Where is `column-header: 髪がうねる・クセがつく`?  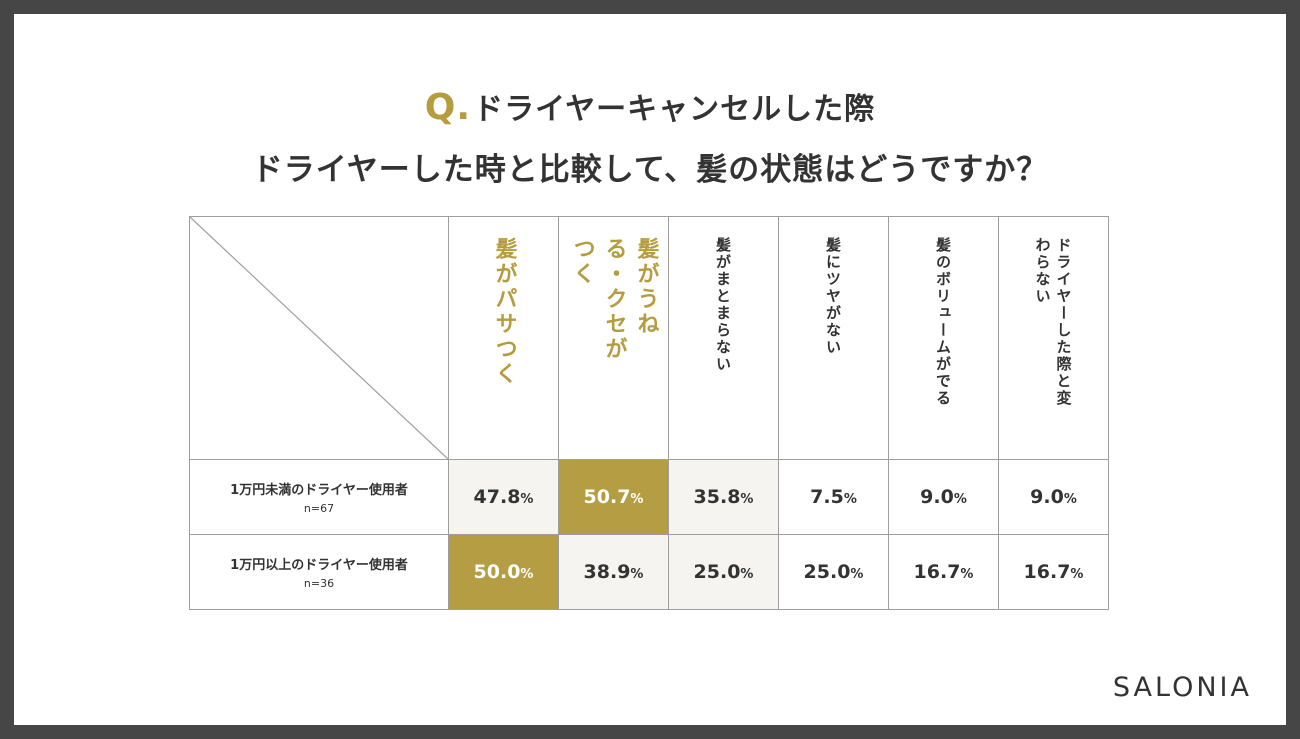
column-header: 髪がうねる・クセがつく is located at coordinates (613, 338).